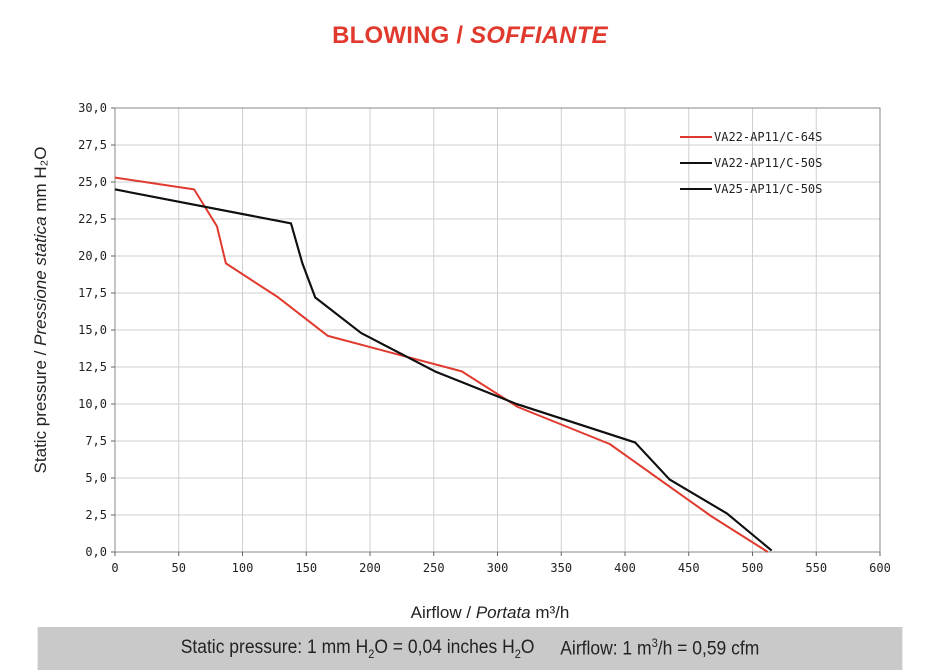 Image resolution: width=940 pixels, height=670 pixels. What do you see at coordinates (92, 145) in the screenshot?
I see `y-tick-label: 27,5` at bounding box center [92, 145].